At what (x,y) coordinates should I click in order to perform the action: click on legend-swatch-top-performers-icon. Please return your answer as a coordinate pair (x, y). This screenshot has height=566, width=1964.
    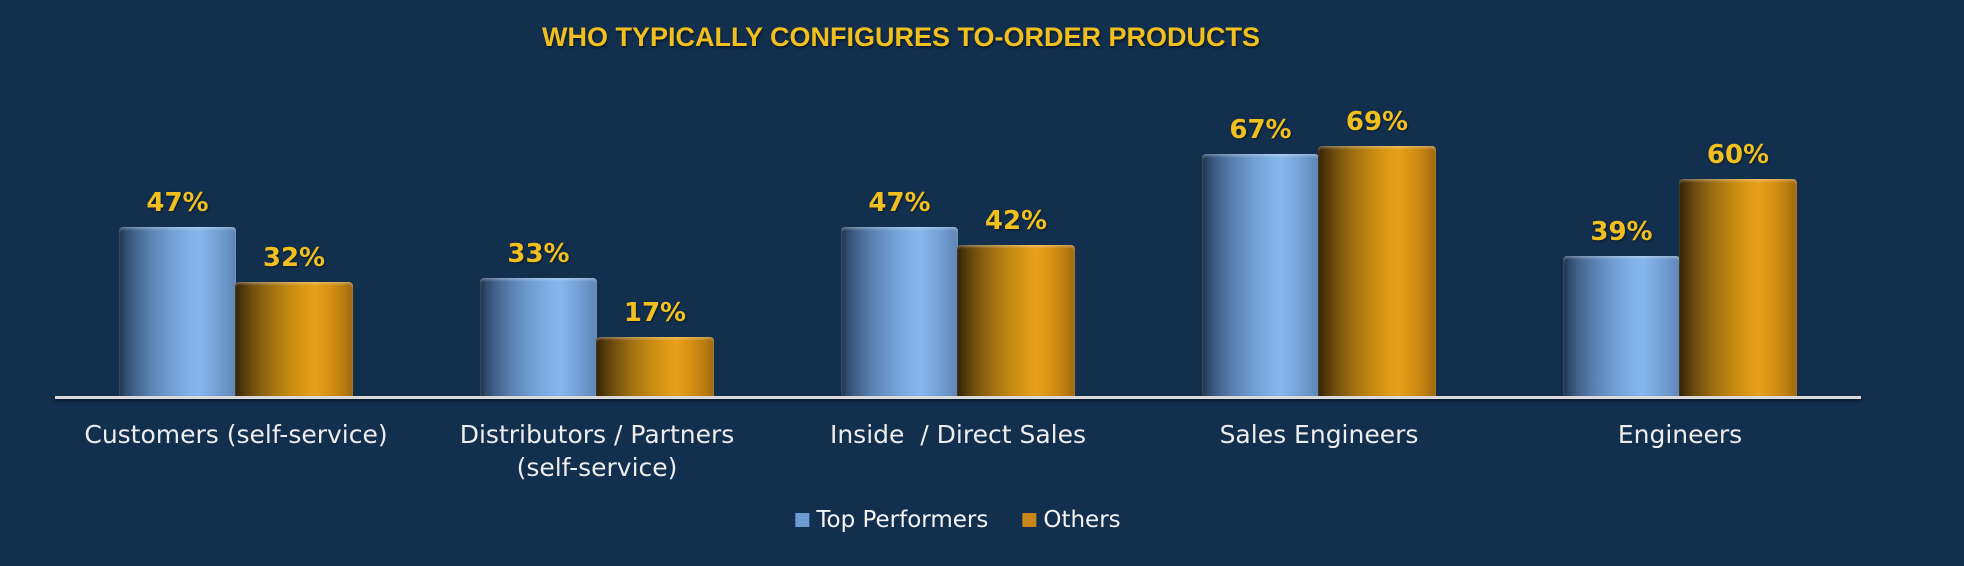
    Looking at the image, I should click on (802, 520).